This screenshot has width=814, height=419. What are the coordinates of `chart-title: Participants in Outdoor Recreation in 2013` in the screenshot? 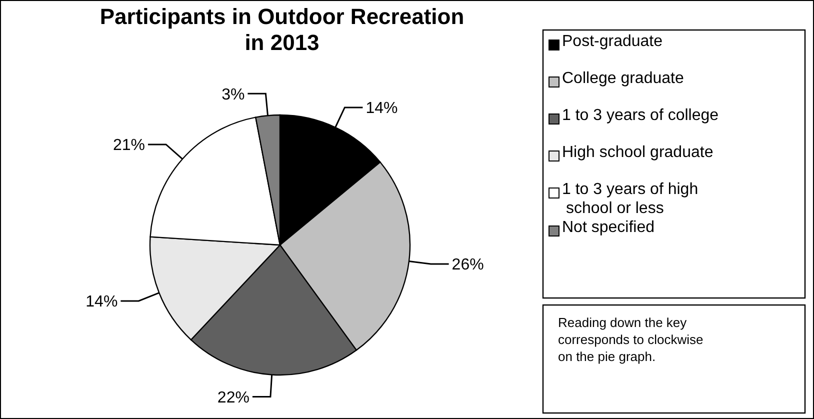 It's located at (282, 29).